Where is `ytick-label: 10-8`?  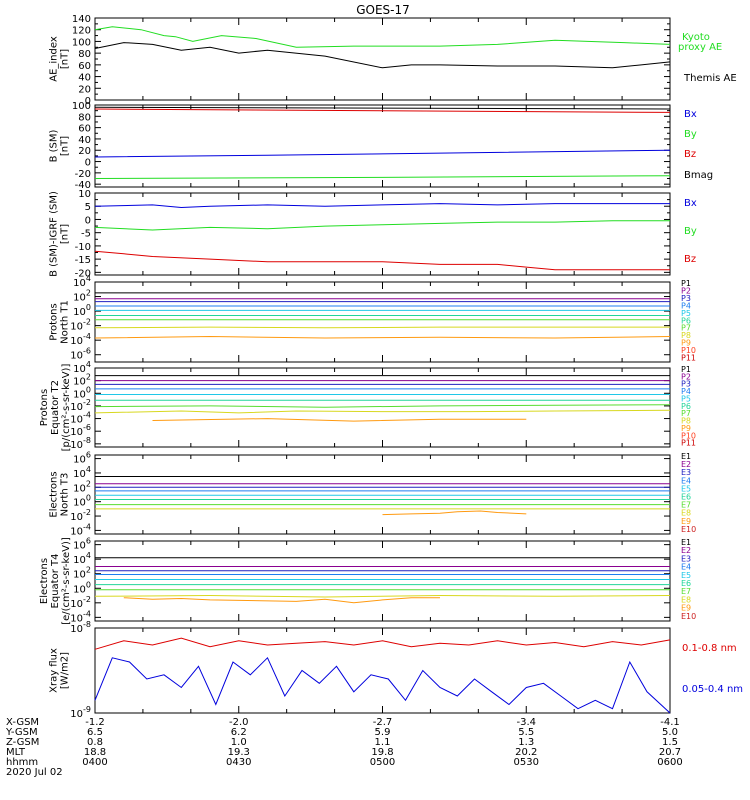
ytick-label: 10-8 is located at coordinates (80, 443).